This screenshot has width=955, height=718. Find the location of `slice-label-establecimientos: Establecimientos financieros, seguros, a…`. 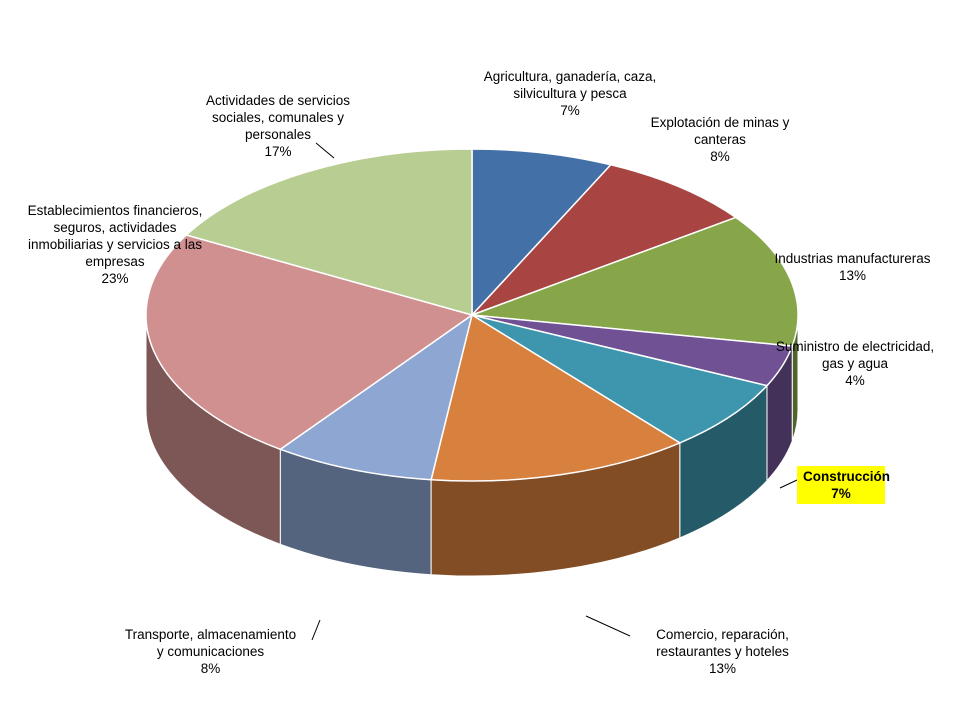

slice-label-establecimientos: Establecimientos financieros, seguros, a… is located at coordinates (115, 244).